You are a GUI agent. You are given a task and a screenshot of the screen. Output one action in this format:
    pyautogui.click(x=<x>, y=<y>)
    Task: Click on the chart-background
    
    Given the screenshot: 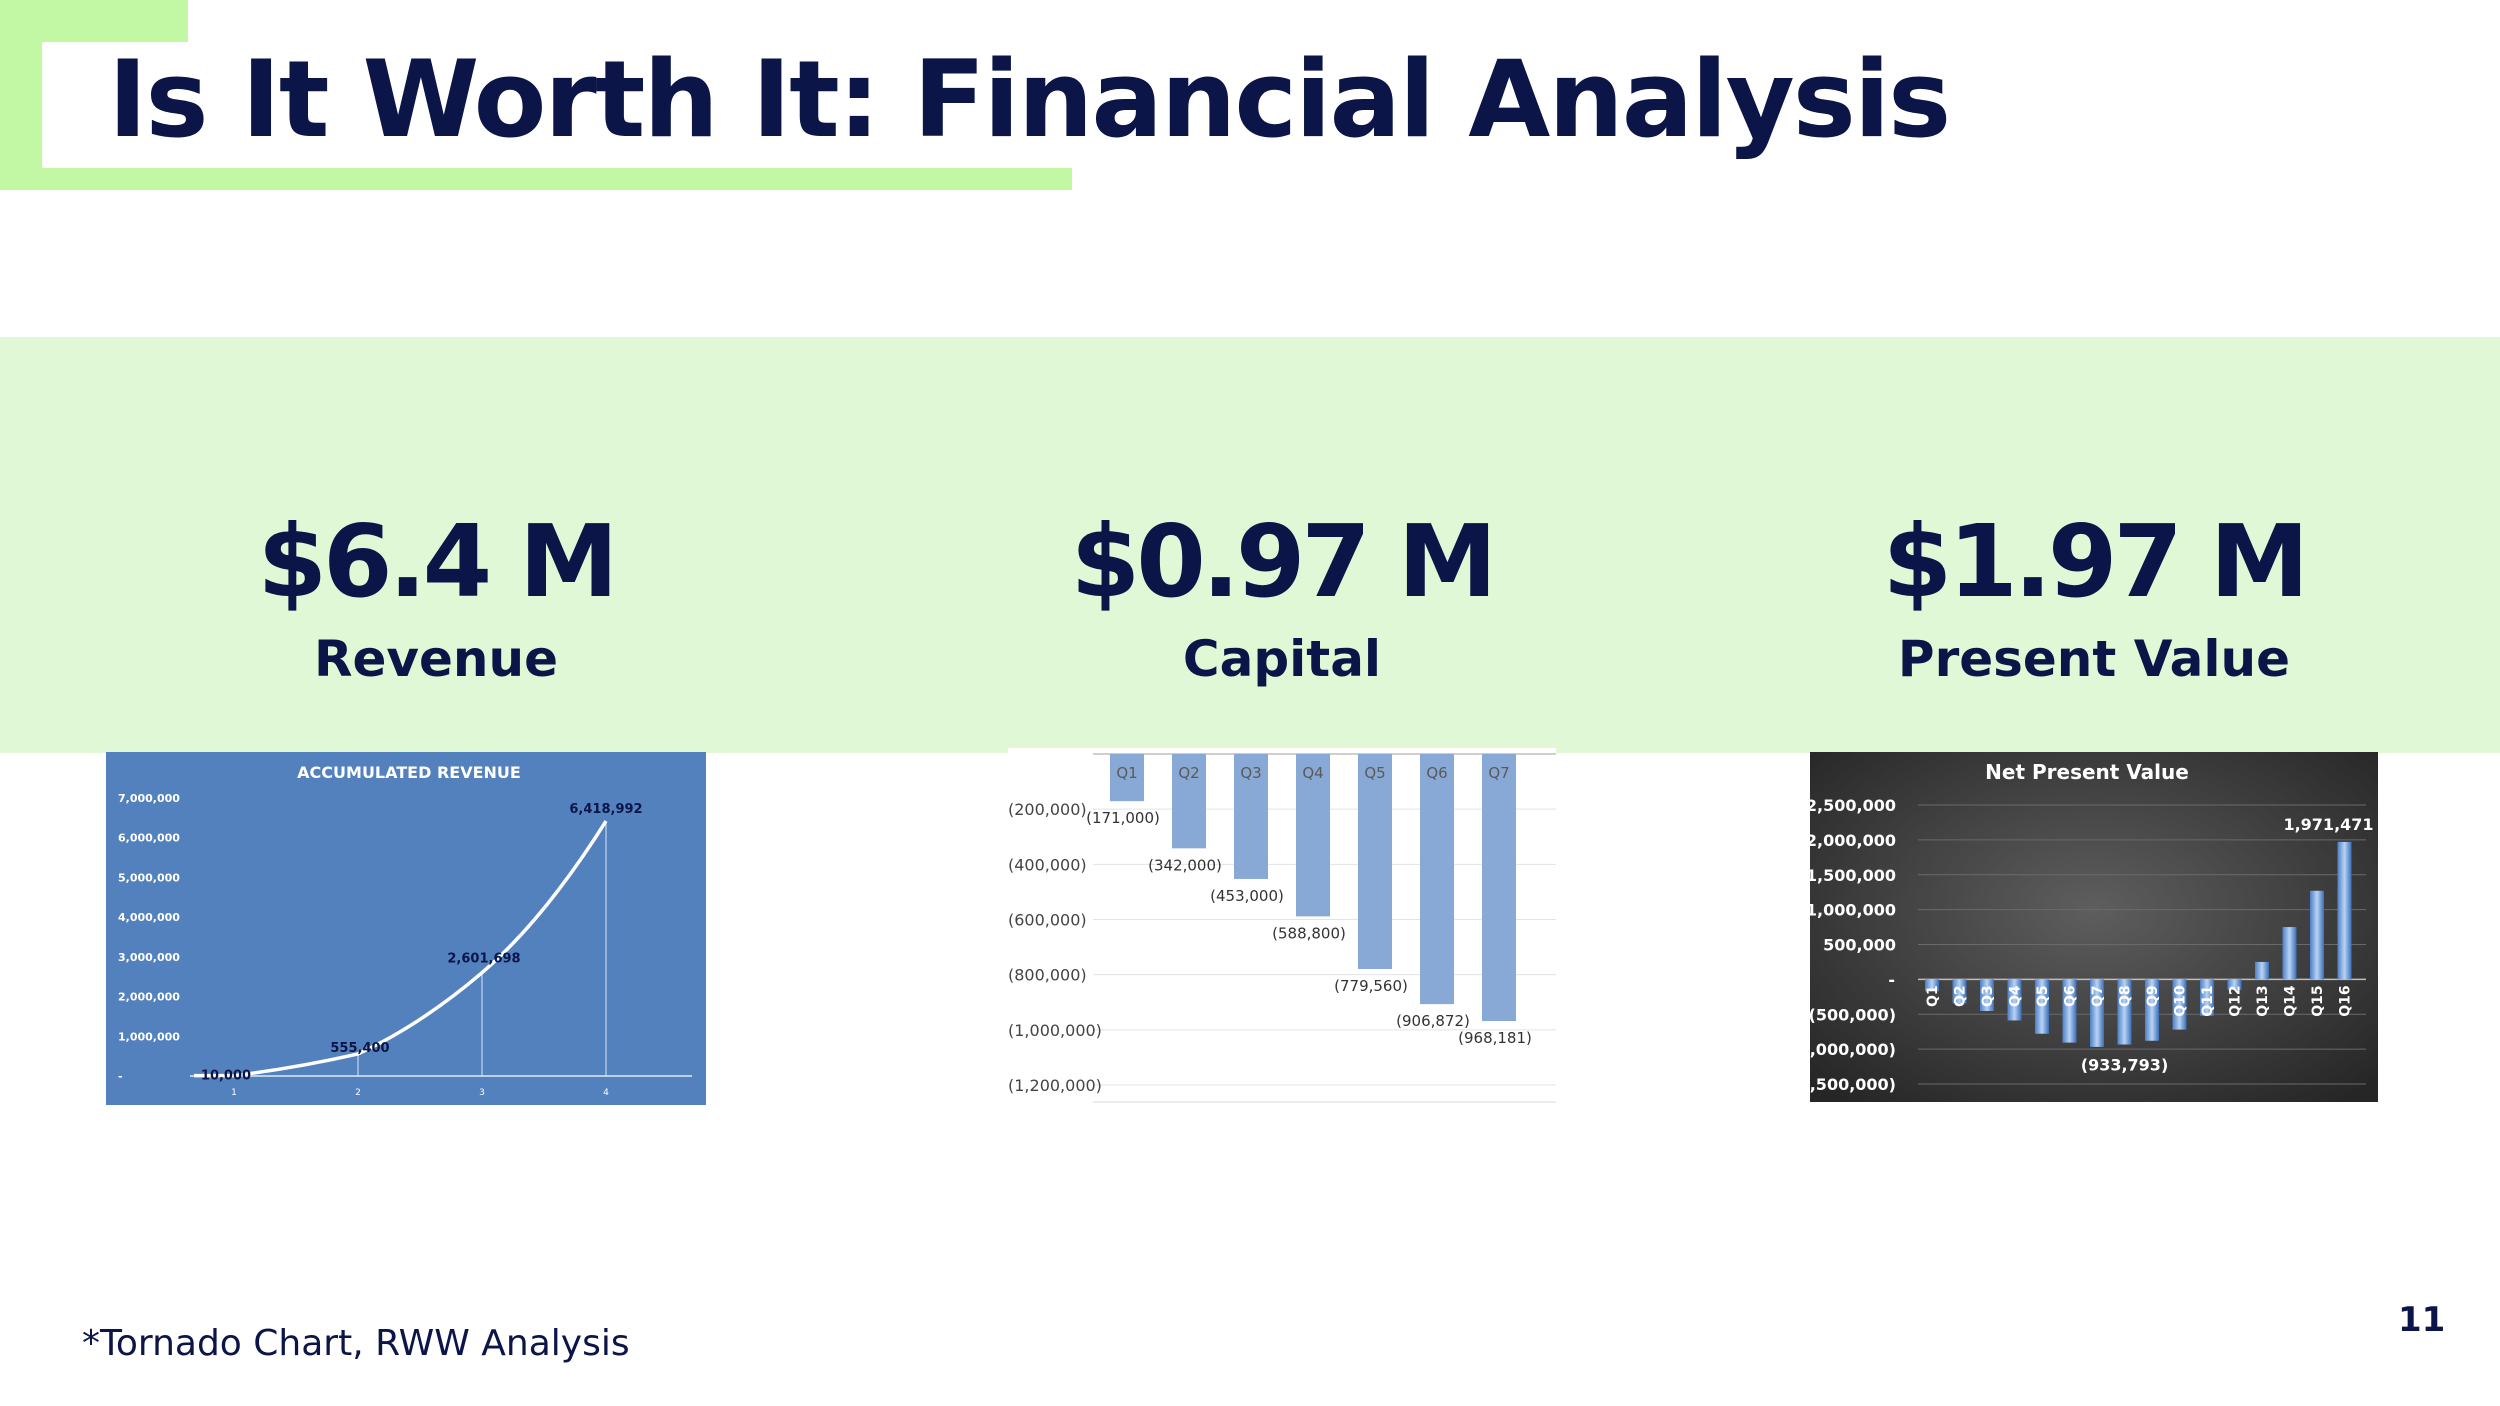 What is the action you would take?
    pyautogui.click(x=1282, y=927)
    